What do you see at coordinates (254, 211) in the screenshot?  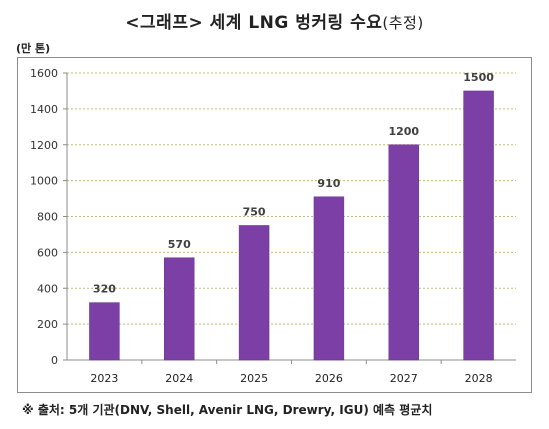 I see `bar-value-label: 750` at bounding box center [254, 211].